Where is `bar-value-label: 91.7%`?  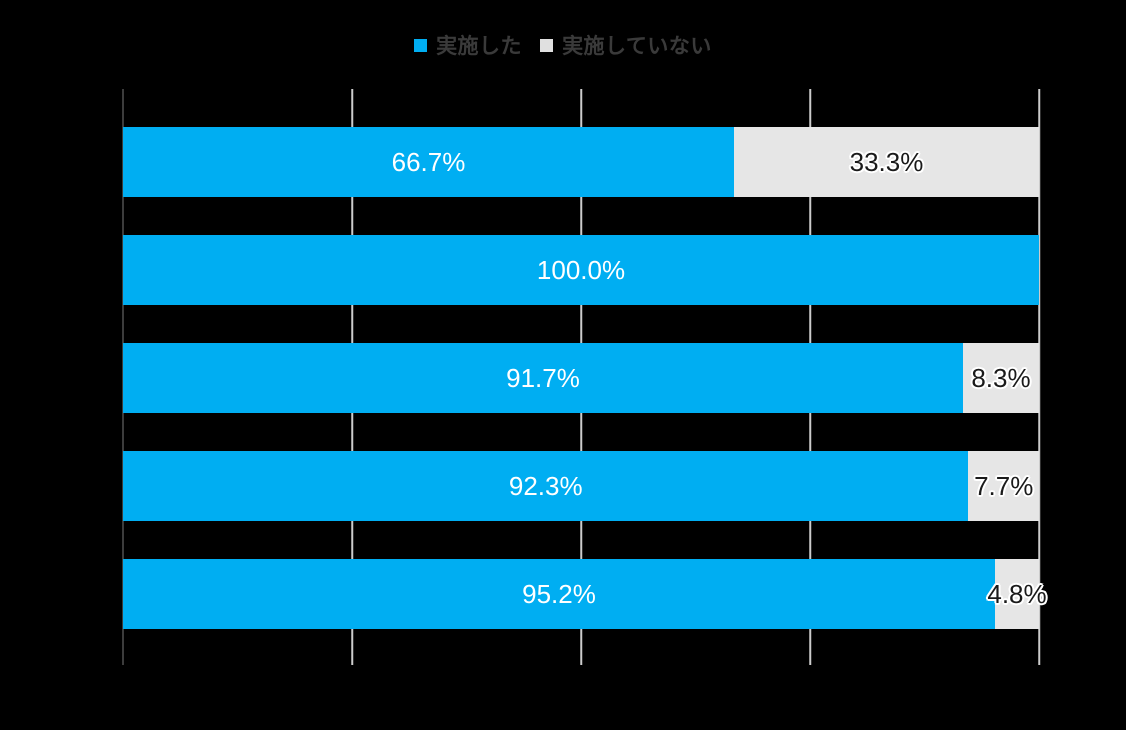 bar-value-label: 91.7% is located at coordinates (543, 378).